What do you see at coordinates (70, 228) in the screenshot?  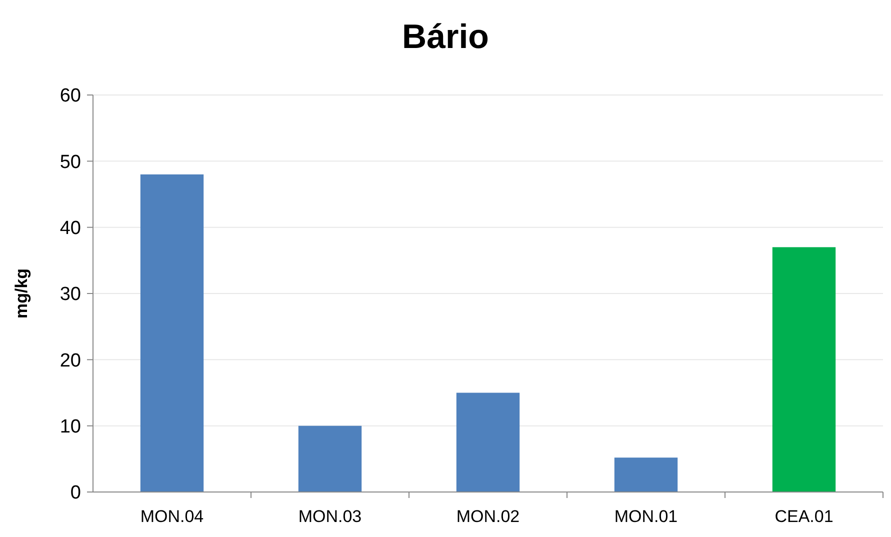 I see `y-tick-label: 40` at bounding box center [70, 228].